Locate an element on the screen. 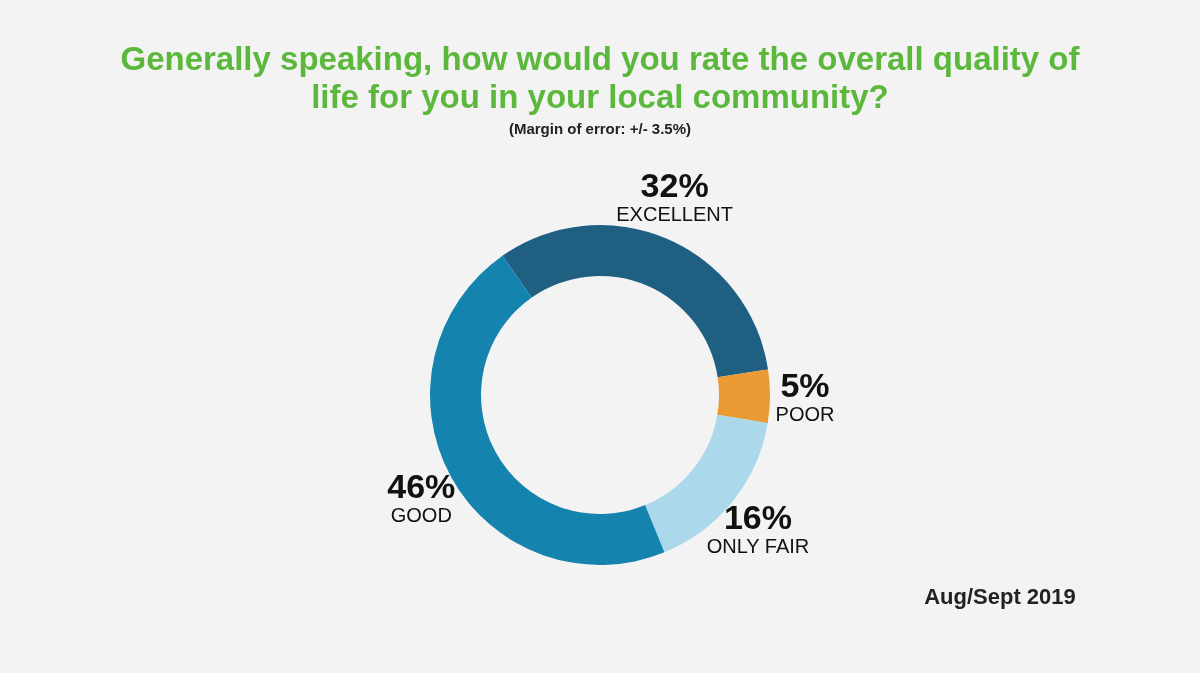 The image size is (1200, 673). data-label: 5% is located at coordinates (805, 384).